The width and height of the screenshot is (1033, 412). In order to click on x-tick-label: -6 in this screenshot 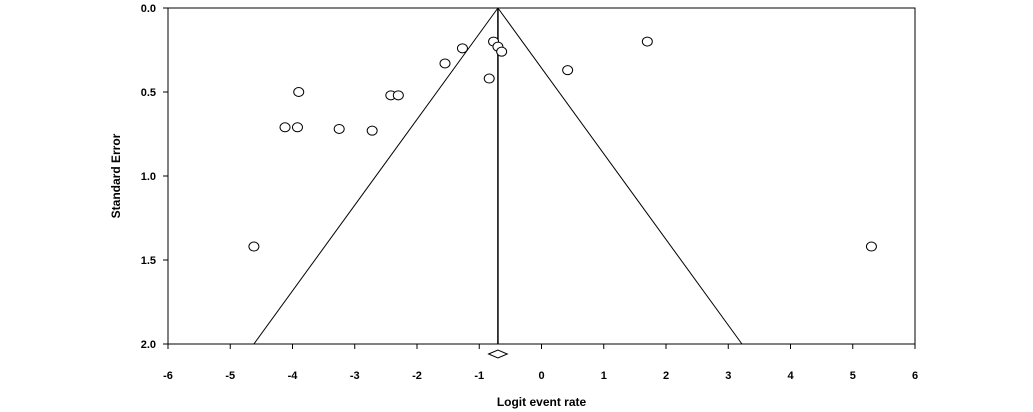, I will do `click(168, 376)`.